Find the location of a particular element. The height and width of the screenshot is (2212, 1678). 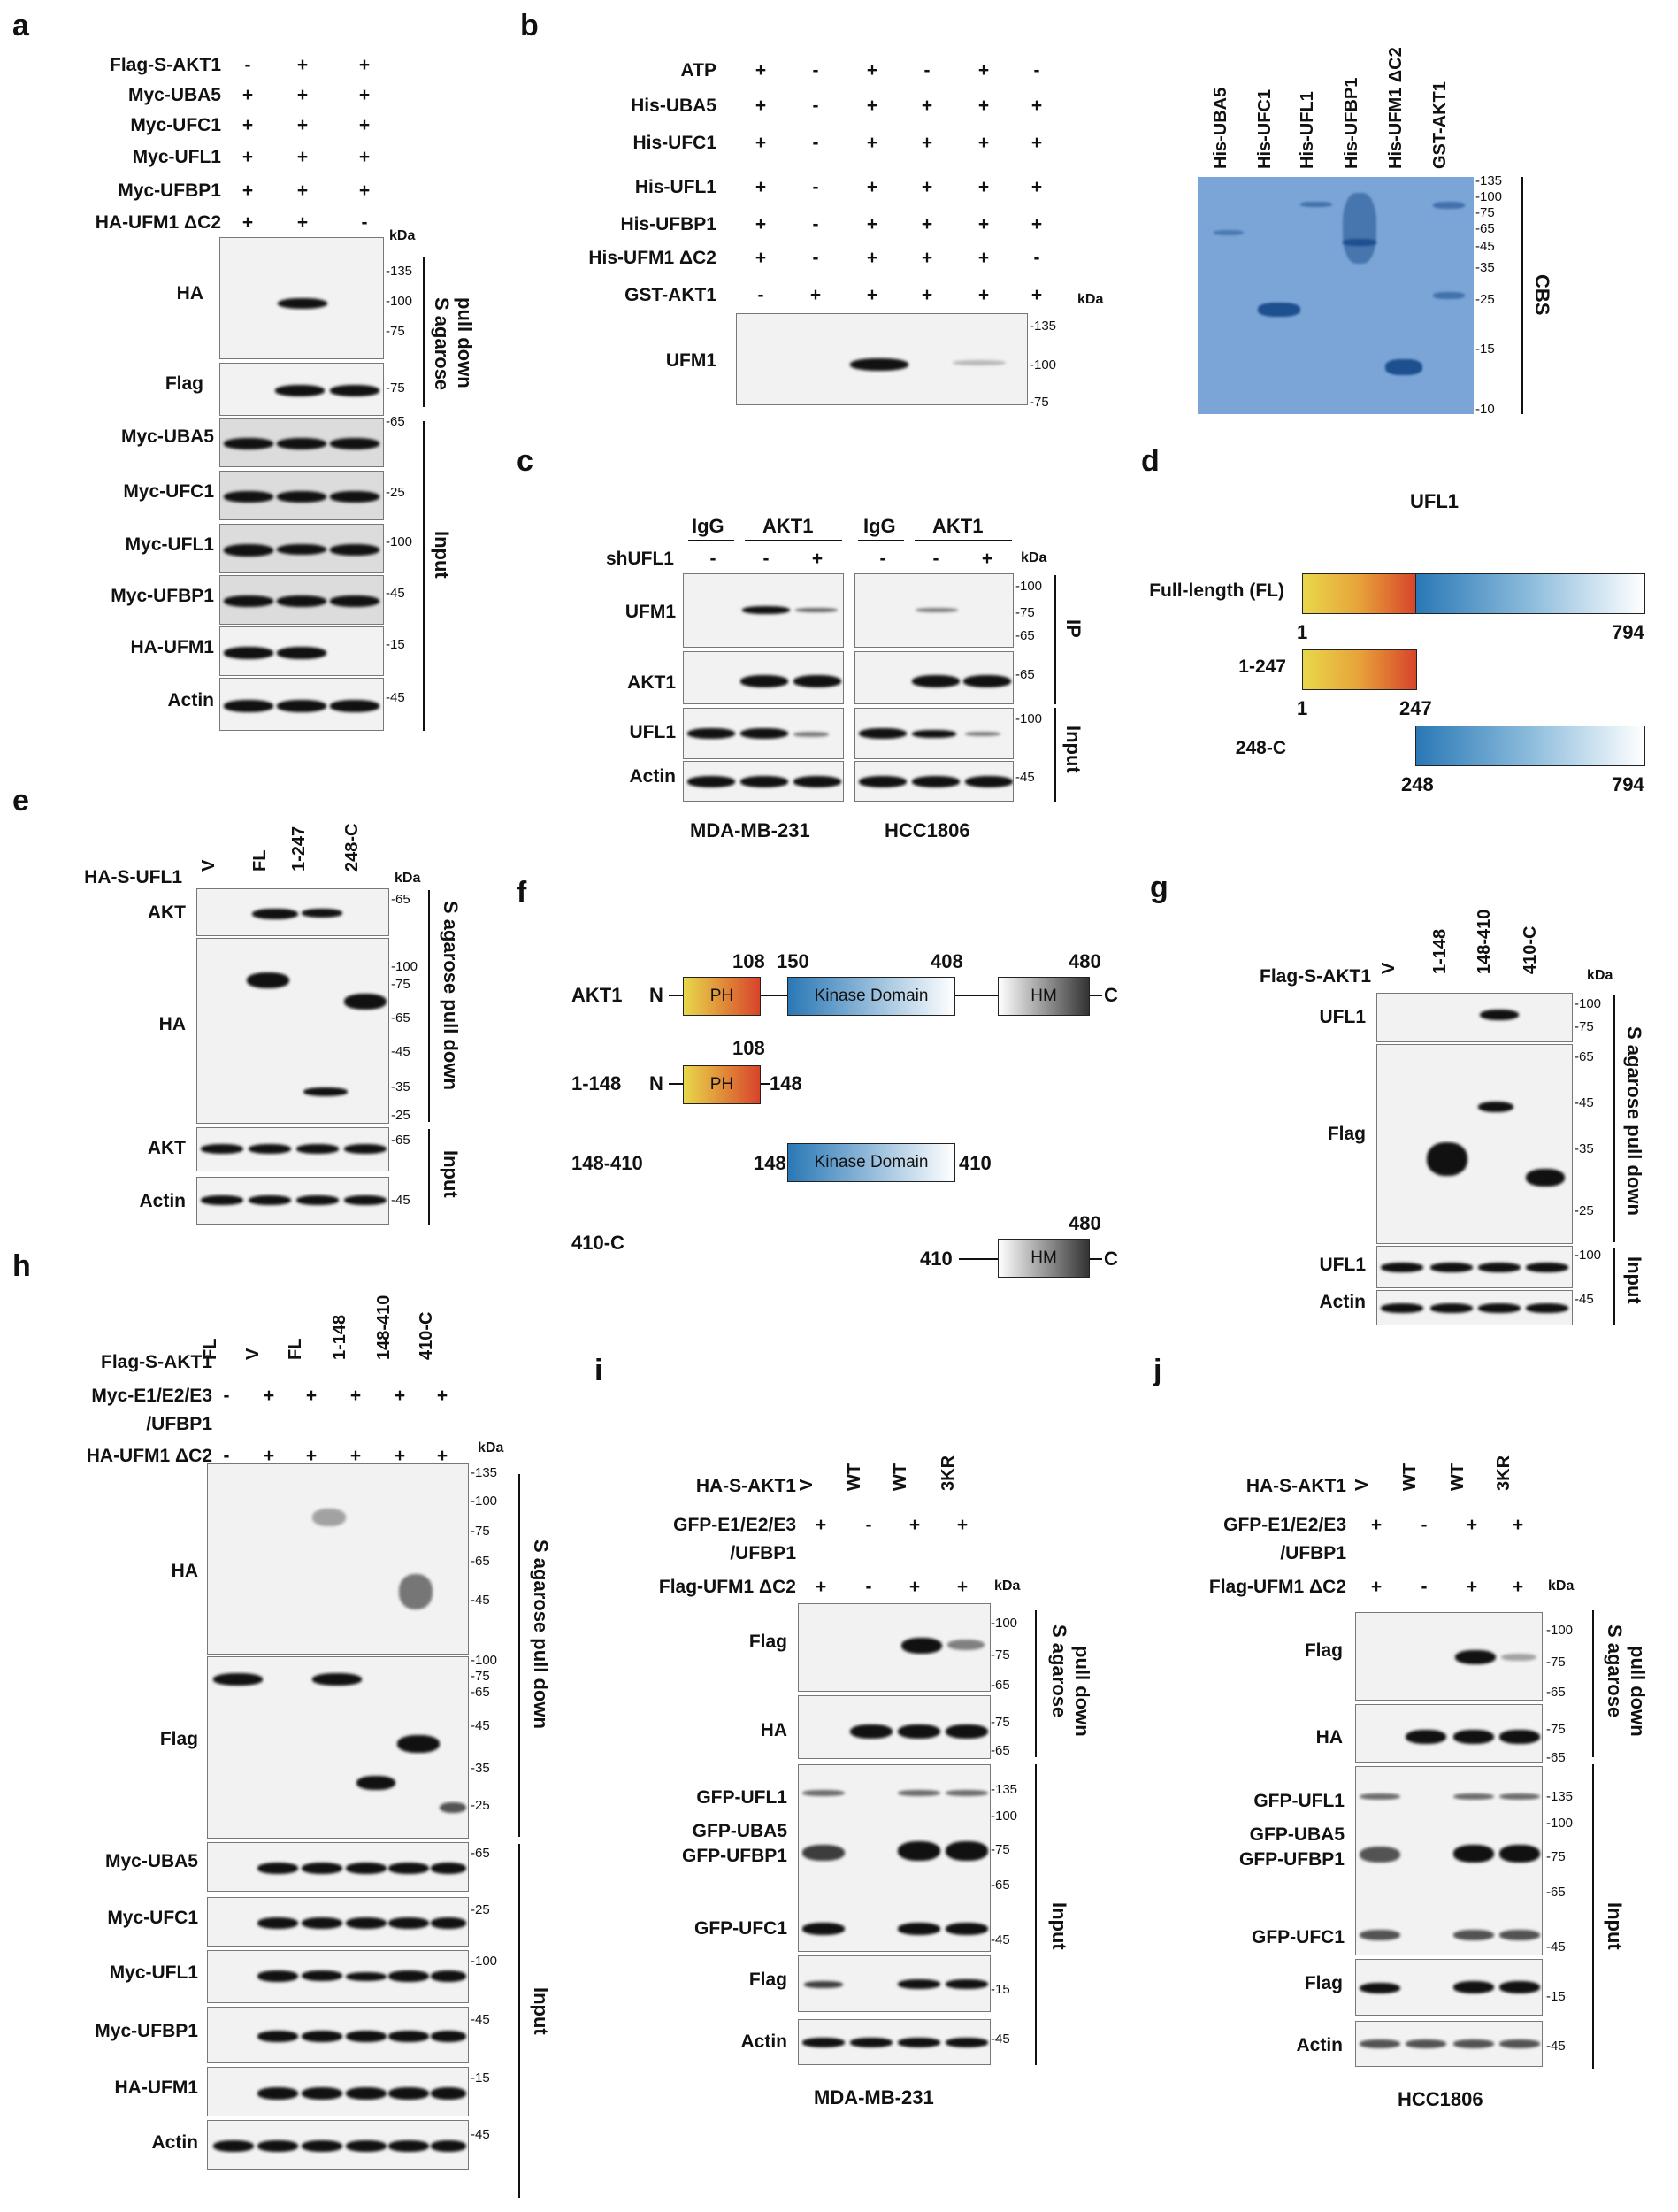

blot-label: HA is located at coordinates (1329, 1737).